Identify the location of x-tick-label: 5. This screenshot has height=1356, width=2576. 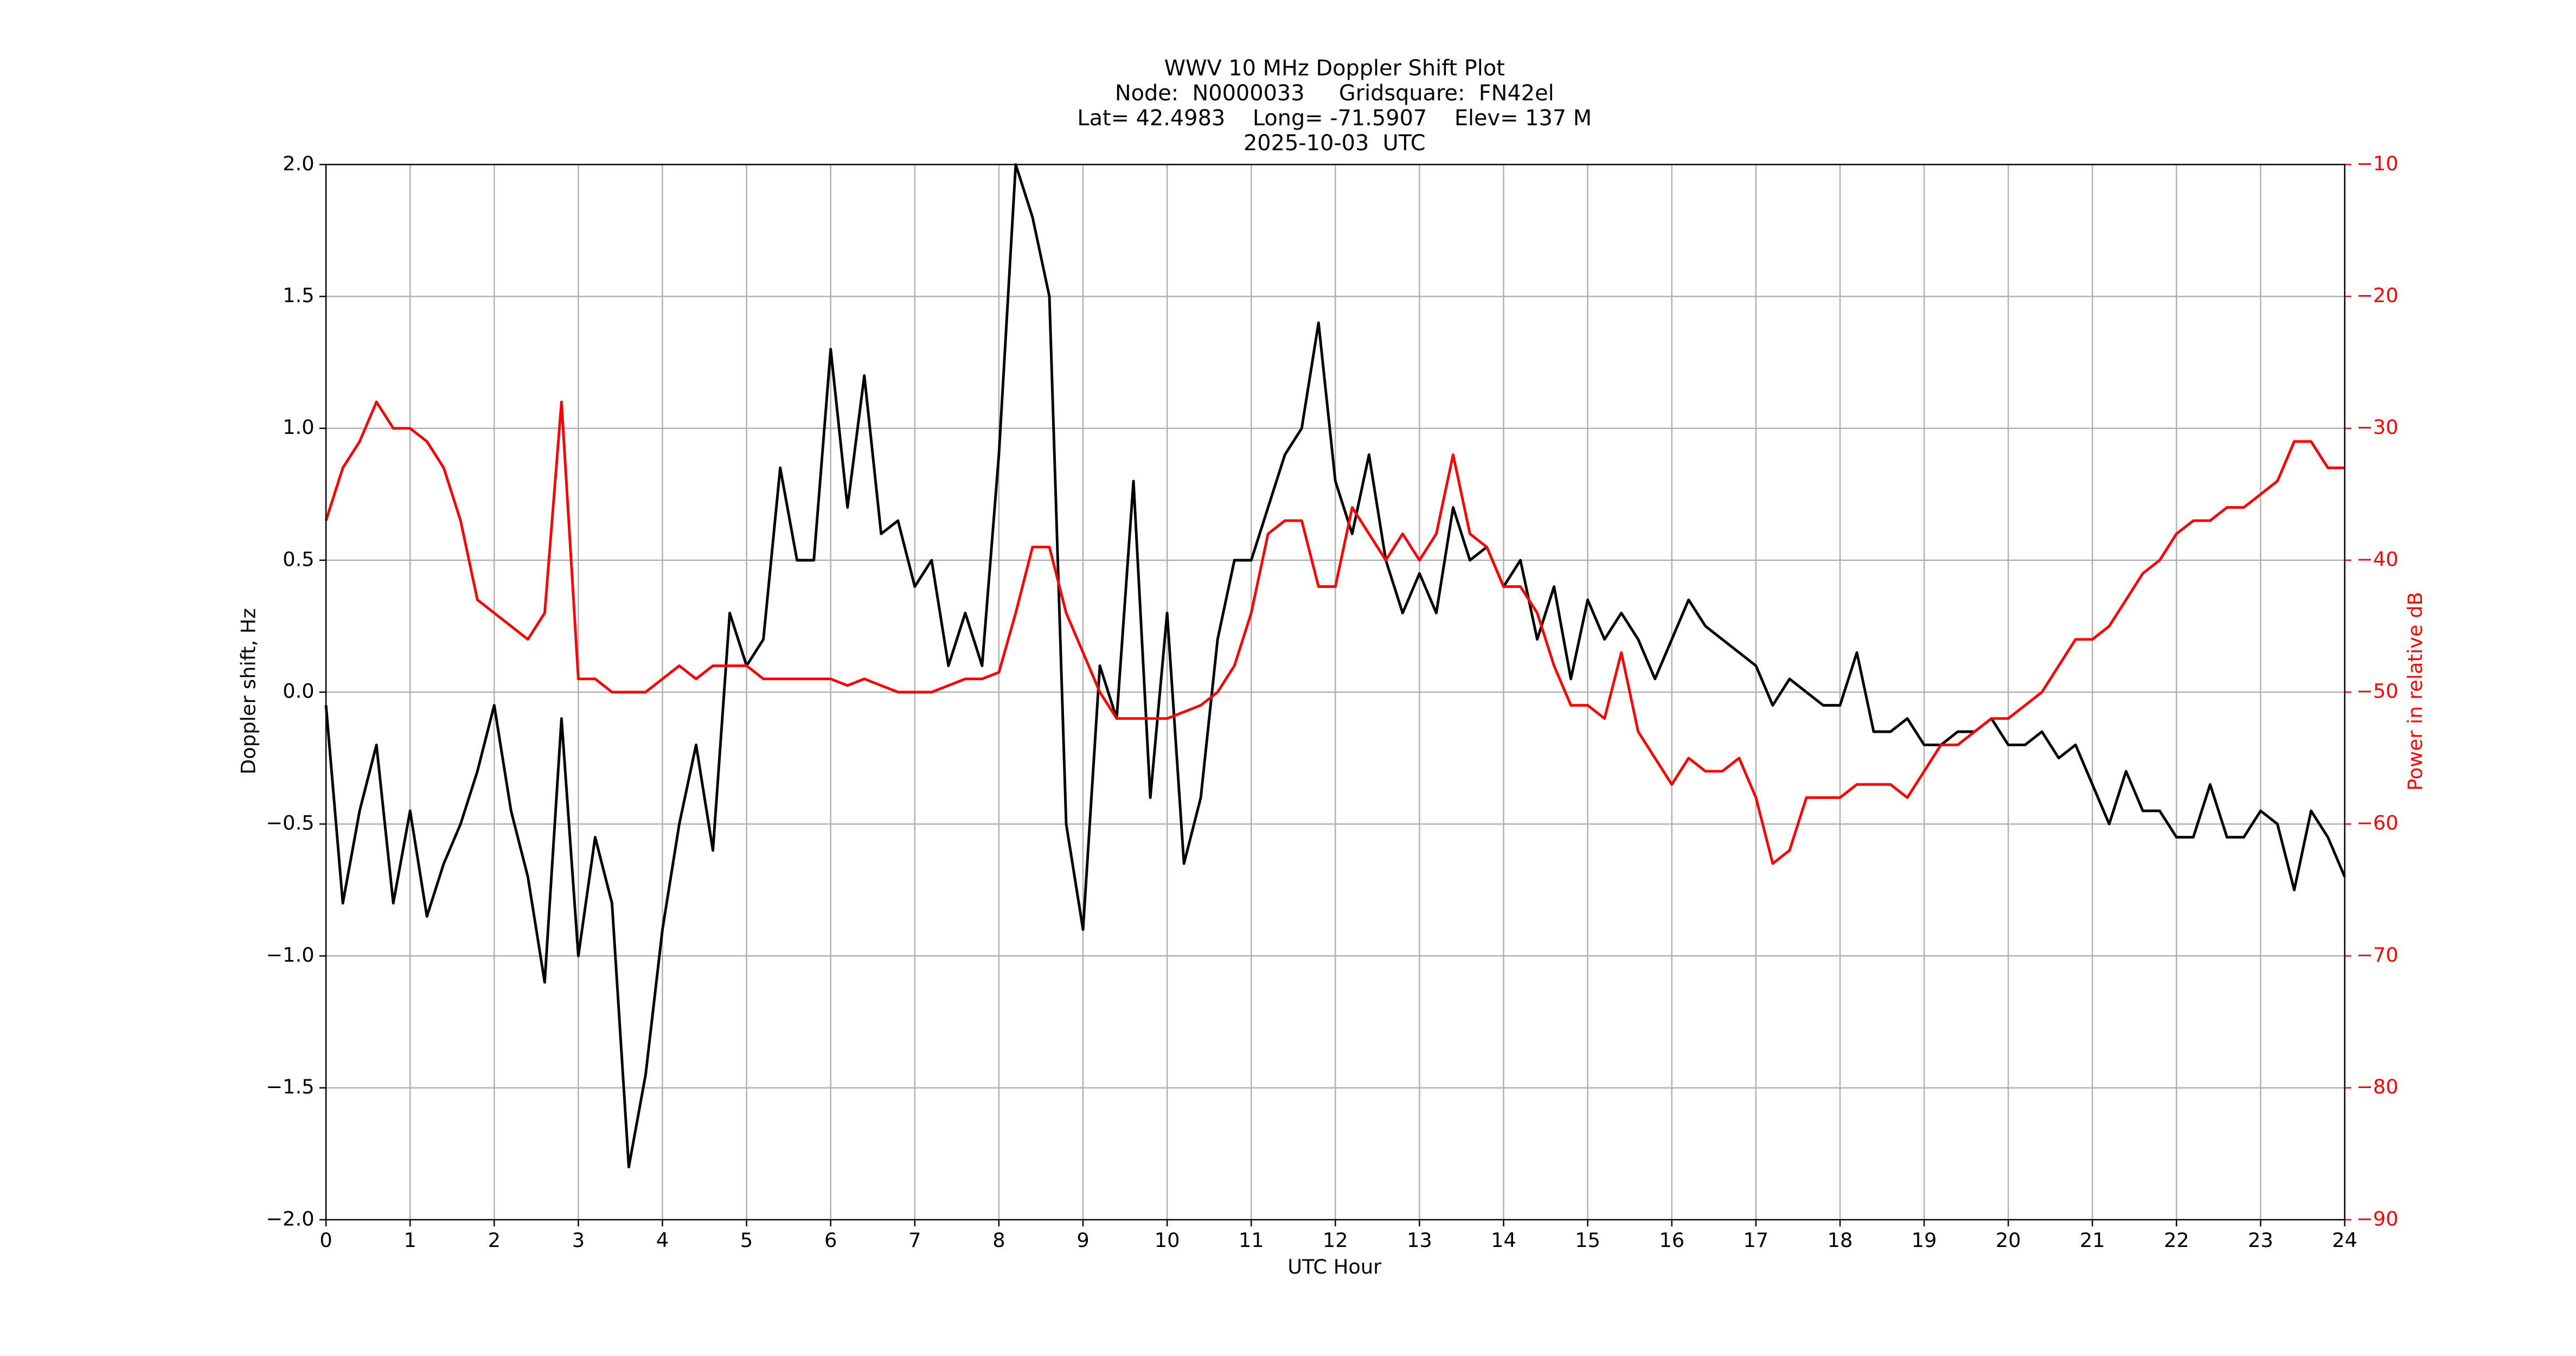
(746, 1240).